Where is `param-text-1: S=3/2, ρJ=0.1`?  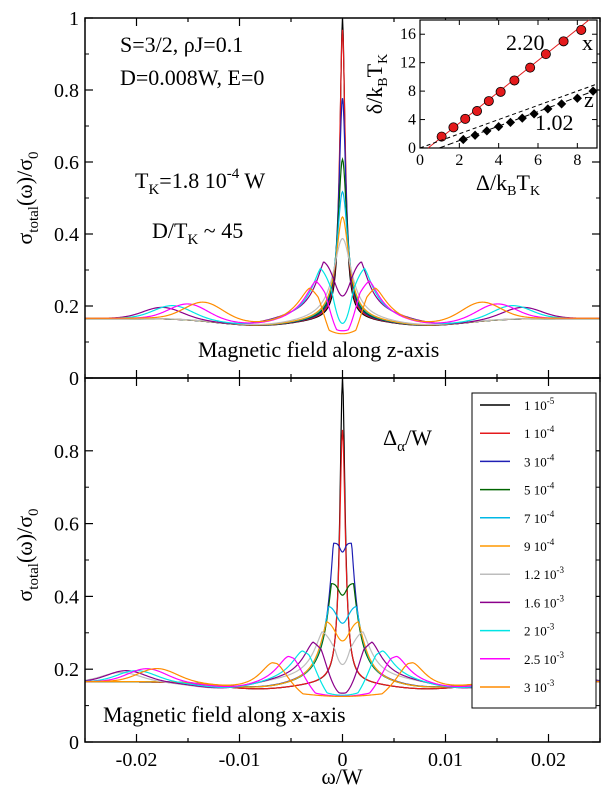 param-text-1: S=3/2, ρJ=0.1 is located at coordinates (181, 44).